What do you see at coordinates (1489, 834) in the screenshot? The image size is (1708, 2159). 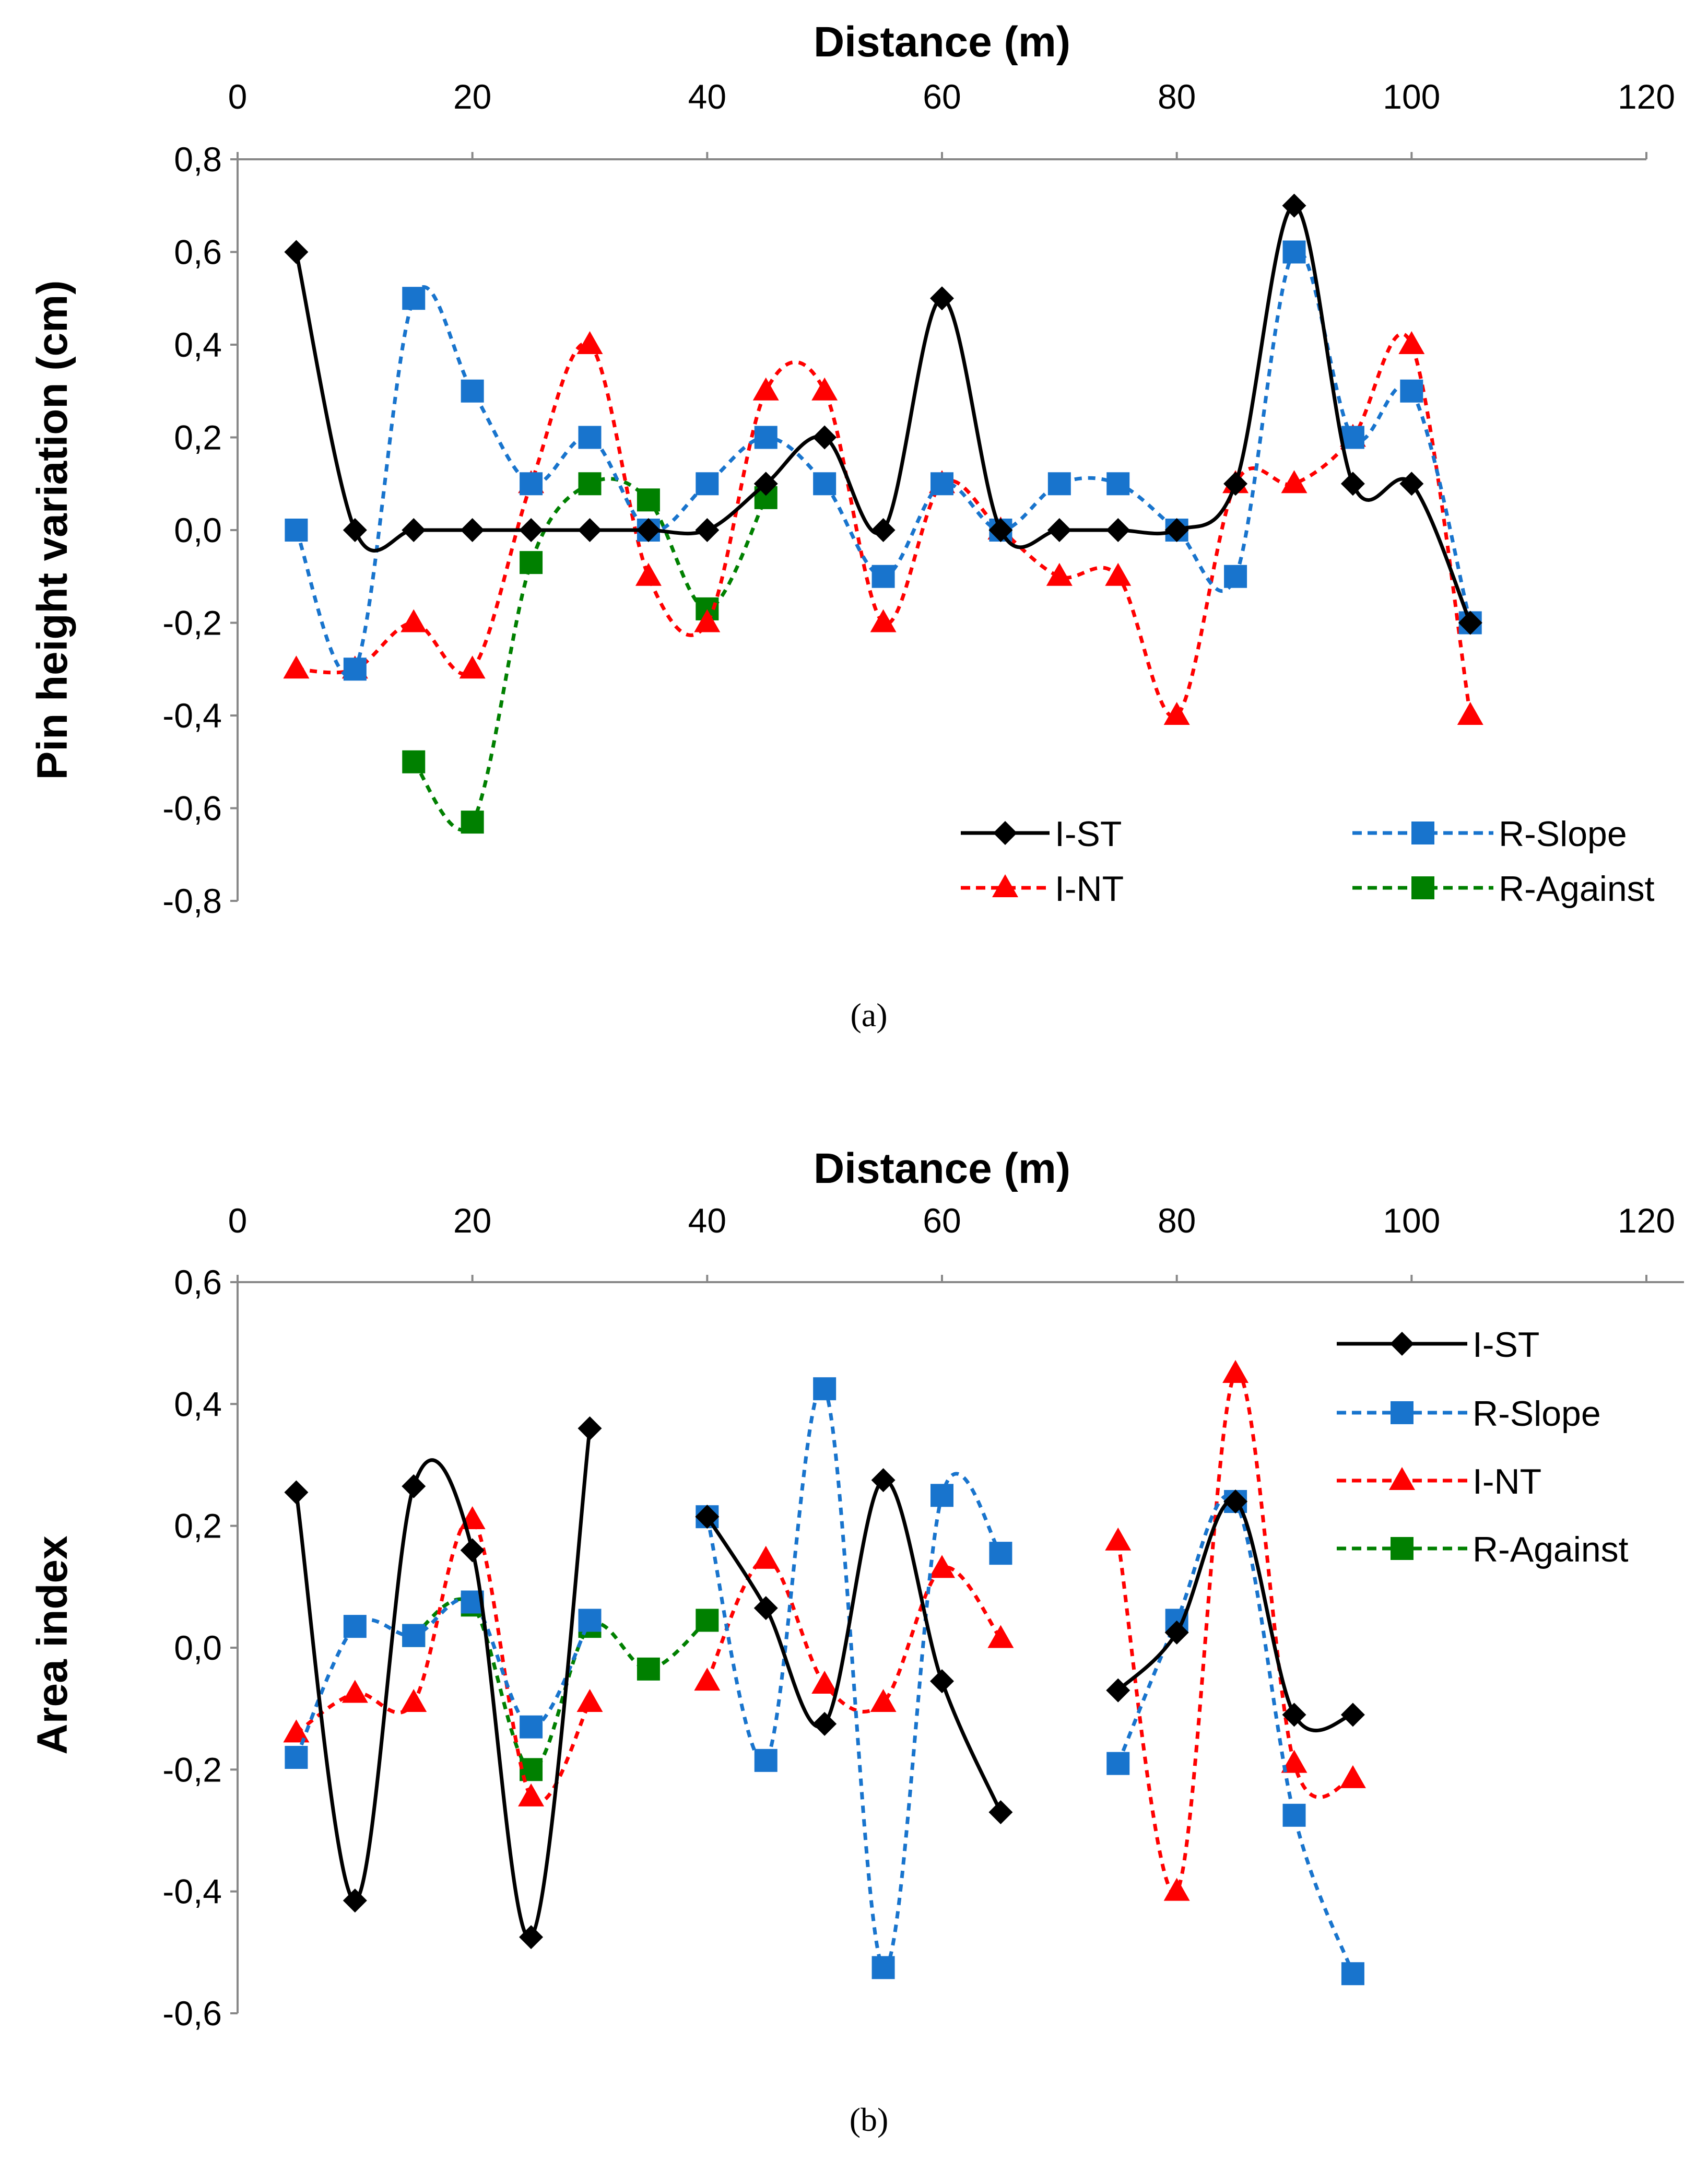 I see `legend-item-r-slope: R-Slope` at bounding box center [1489, 834].